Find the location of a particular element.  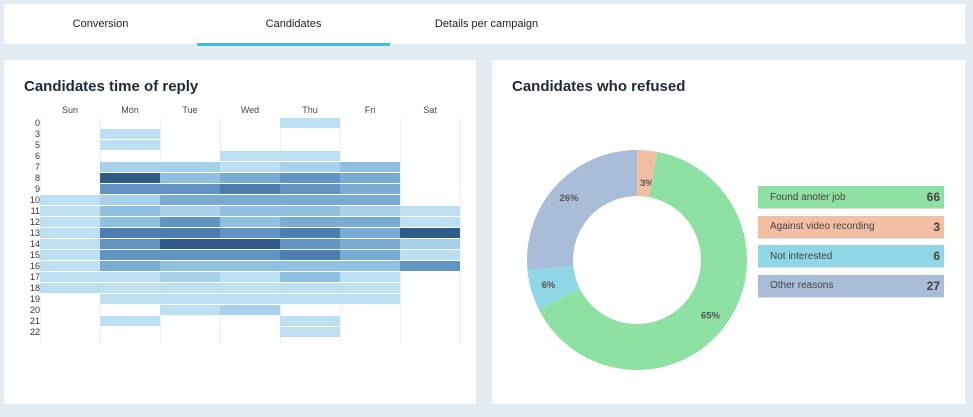

heatmap-row-label-22: 22 is located at coordinates (34, 332).